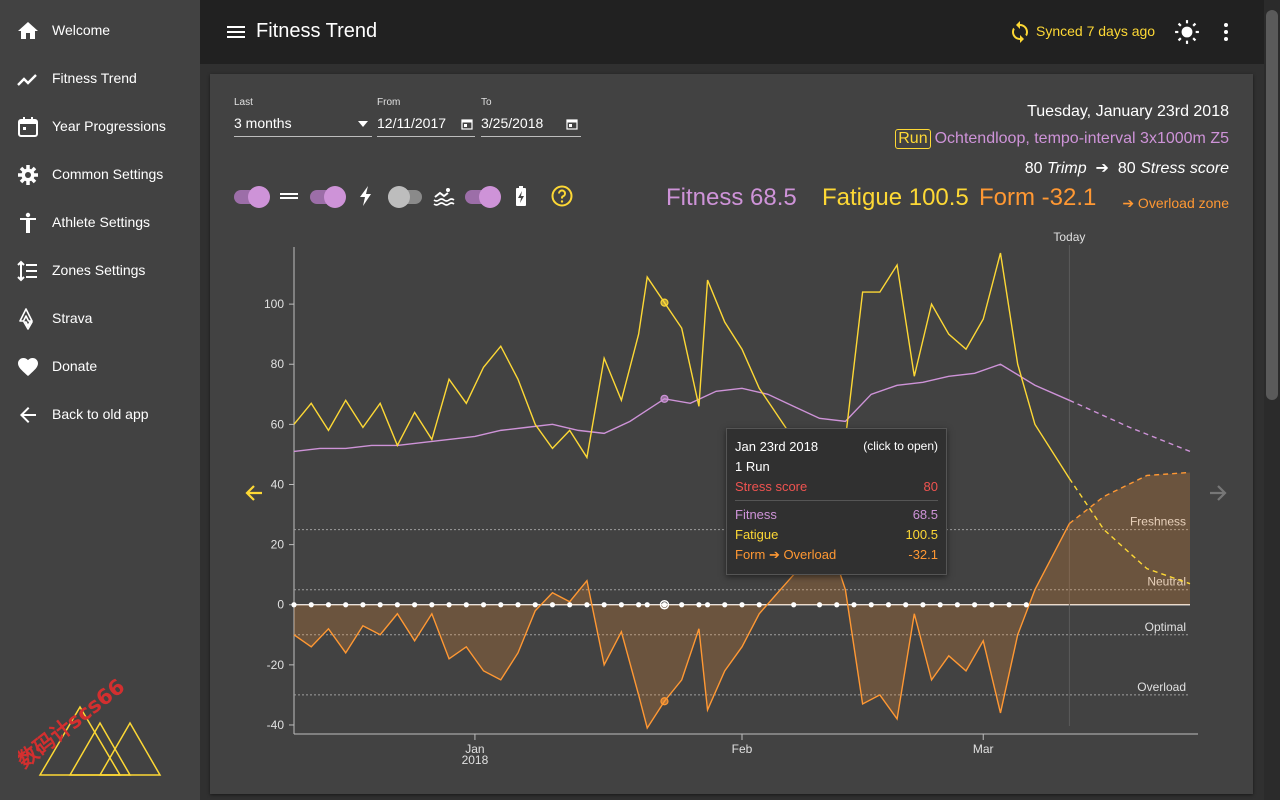 Image resolution: width=1280 pixels, height=800 pixels. I want to click on sidebar-item-back-to-old-app: Back to old app, so click(100, 415).